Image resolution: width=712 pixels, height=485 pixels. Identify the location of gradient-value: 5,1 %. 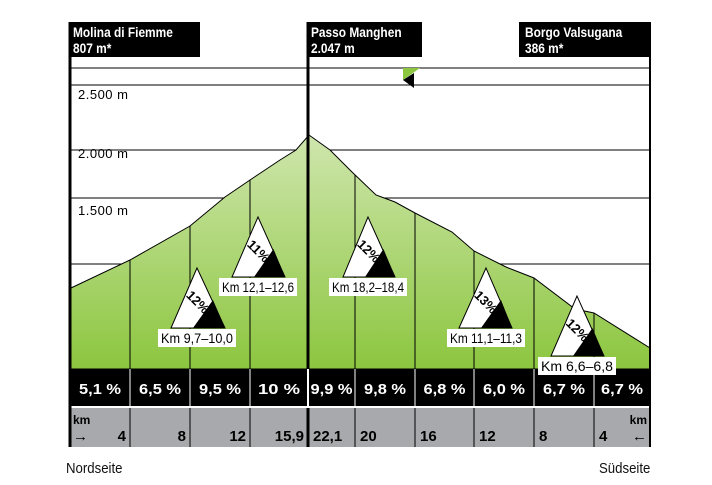
(100, 389).